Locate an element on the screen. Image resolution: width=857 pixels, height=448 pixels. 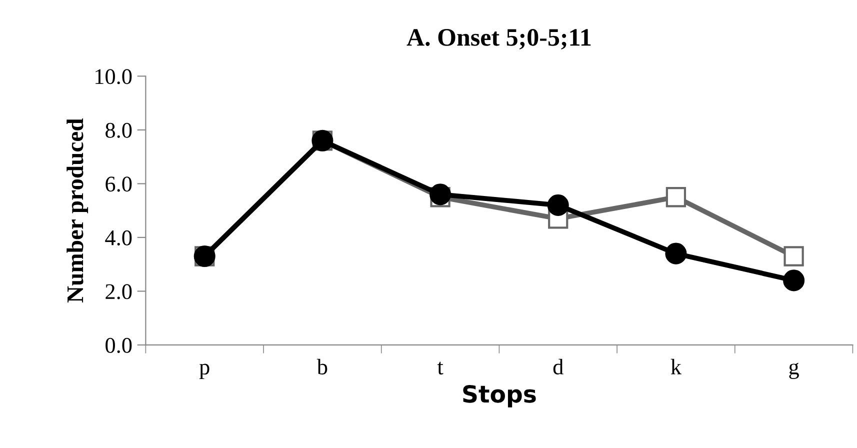
y-axis-title: Number produced is located at coordinates (77, 210).